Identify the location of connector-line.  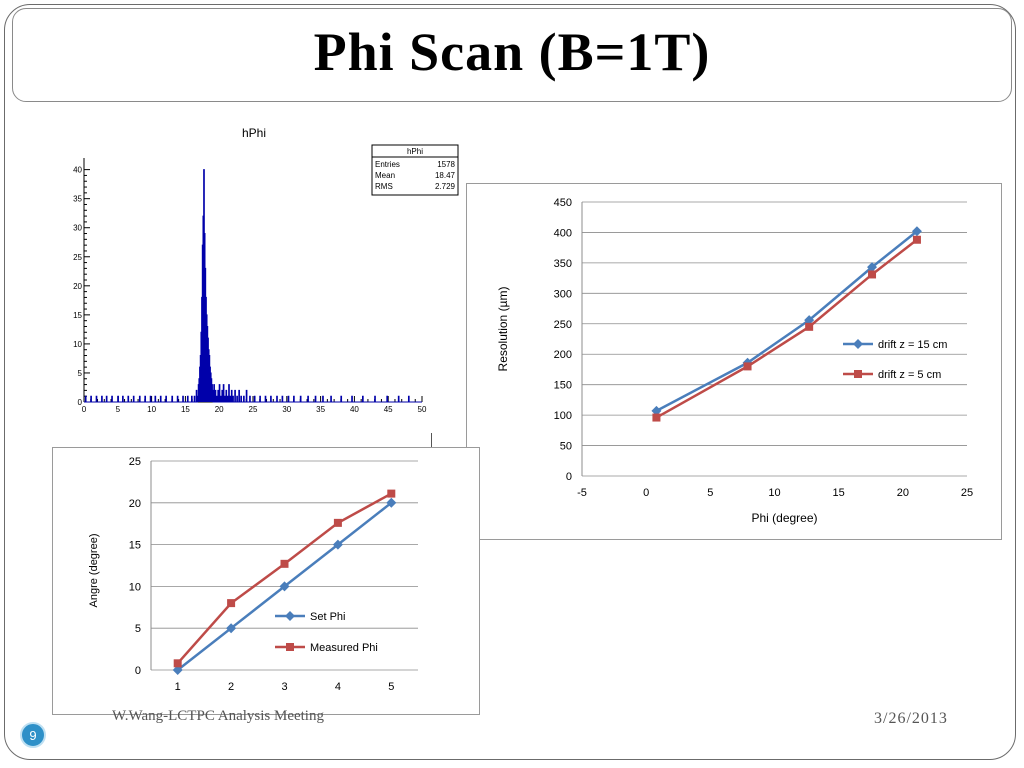
(431, 441).